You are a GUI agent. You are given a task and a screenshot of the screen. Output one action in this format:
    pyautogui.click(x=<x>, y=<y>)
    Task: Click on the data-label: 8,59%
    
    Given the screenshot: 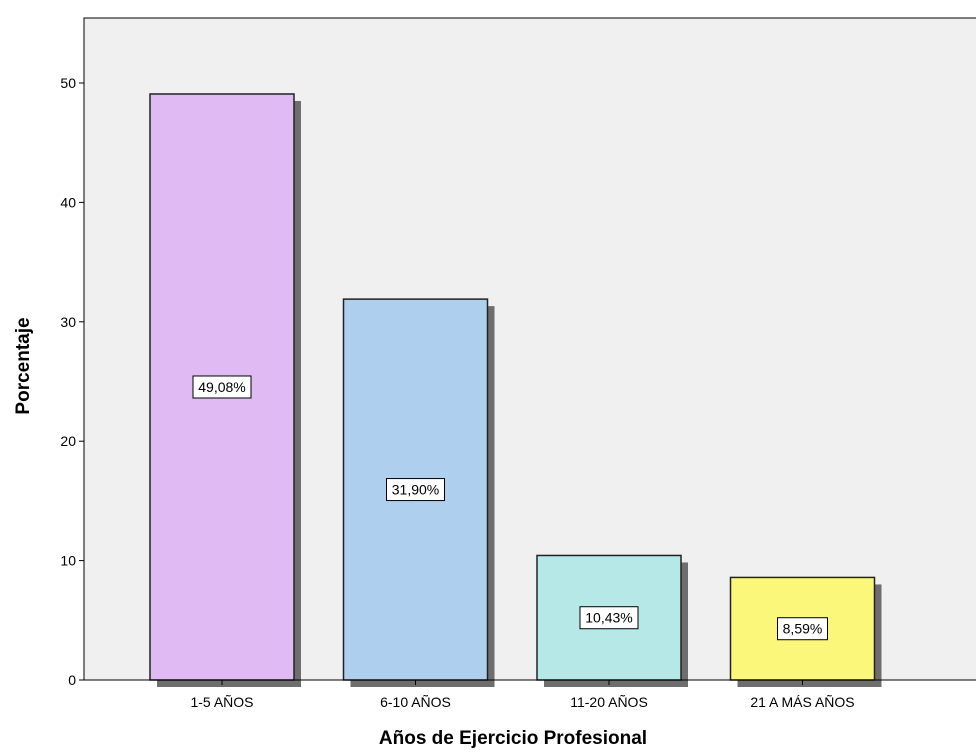 What is the action you would take?
    pyautogui.click(x=803, y=629)
    